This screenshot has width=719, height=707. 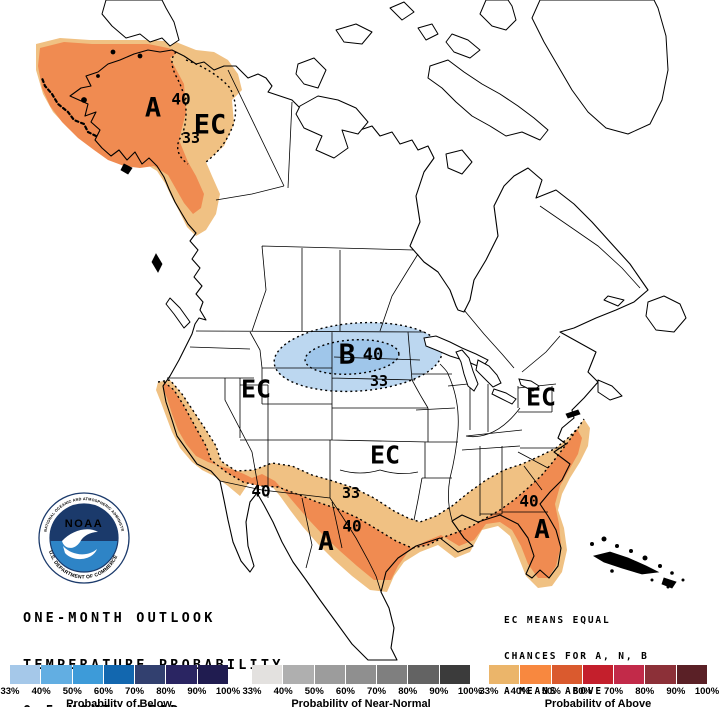 What do you see at coordinates (178, 313) in the screenshot?
I see `vancouver-island` at bounding box center [178, 313].